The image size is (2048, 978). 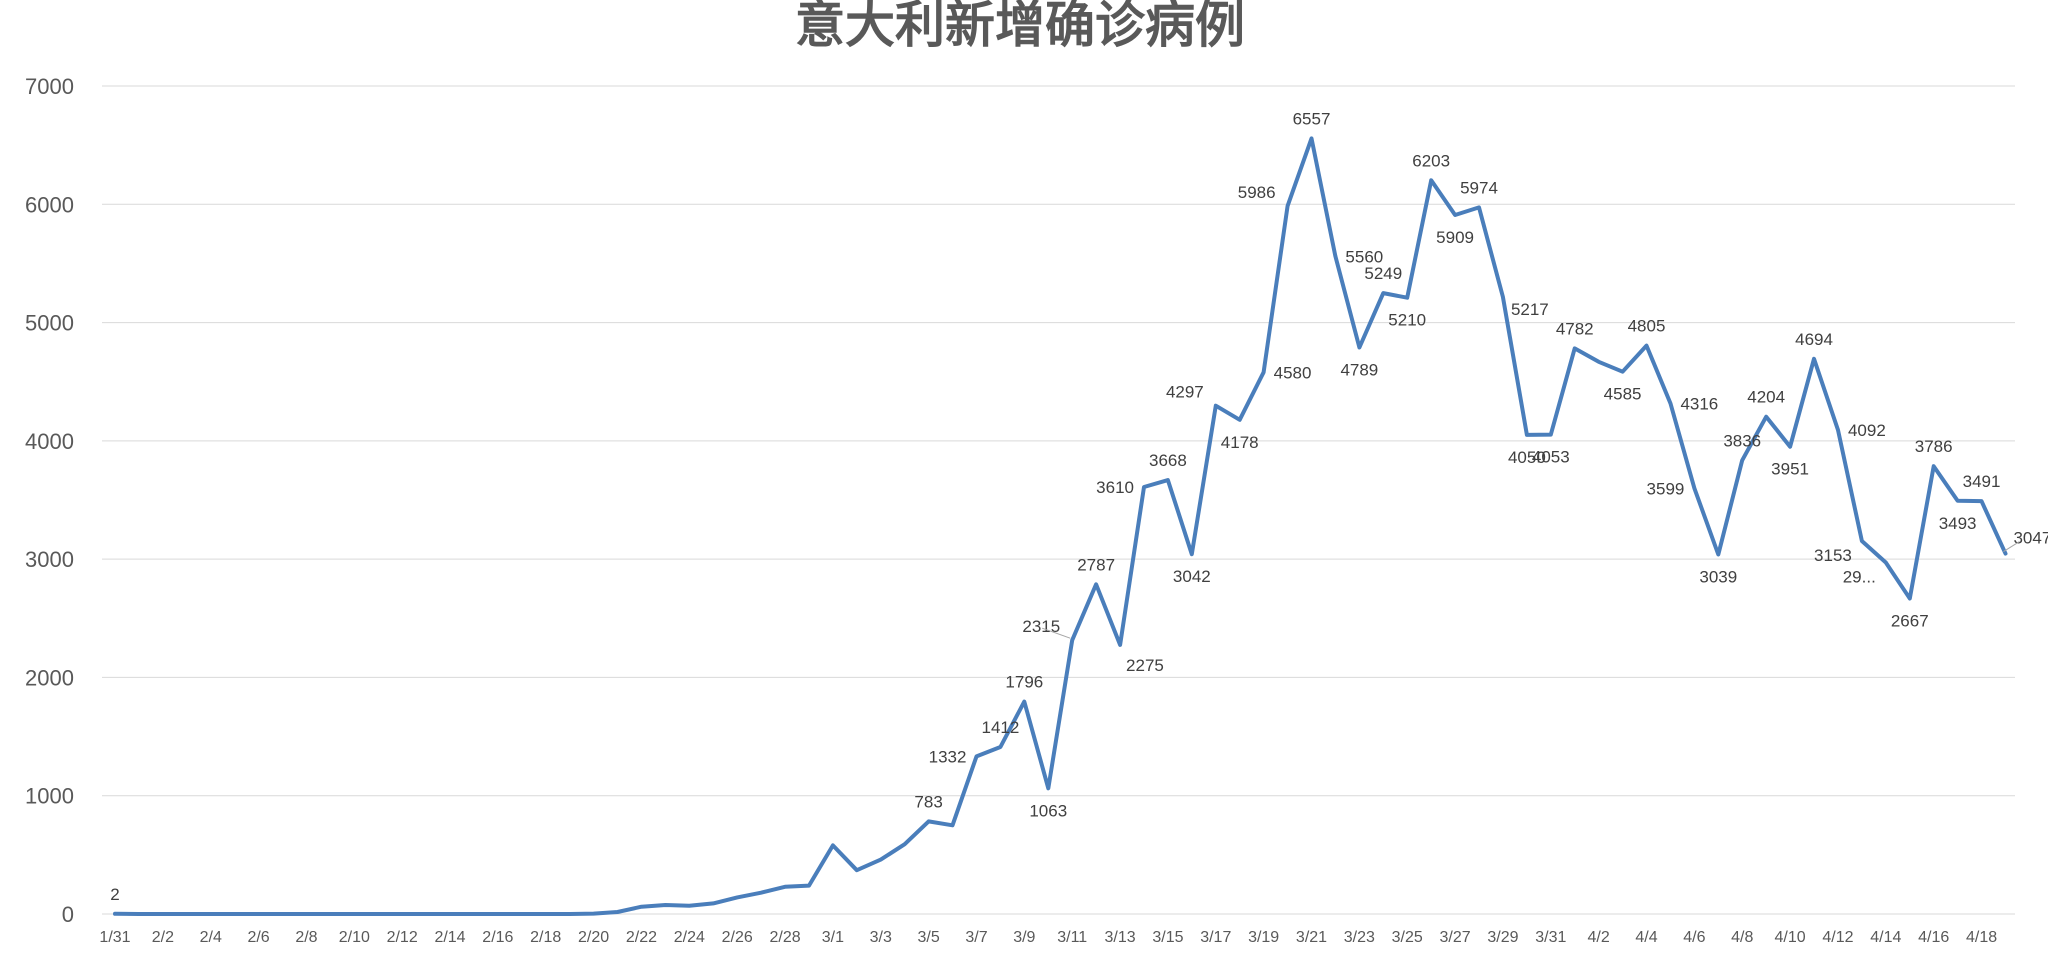 What do you see at coordinates (211, 937) in the screenshot?
I see `x-tick-label: 2/4` at bounding box center [211, 937].